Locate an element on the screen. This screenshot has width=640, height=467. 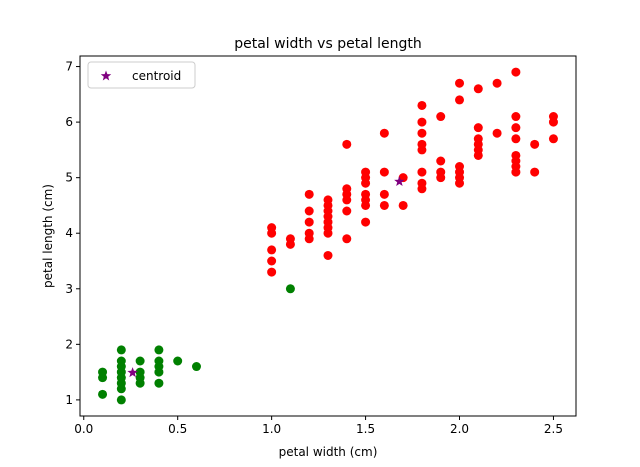
x-tick-label-2: 1.0 is located at coordinates (271, 429).